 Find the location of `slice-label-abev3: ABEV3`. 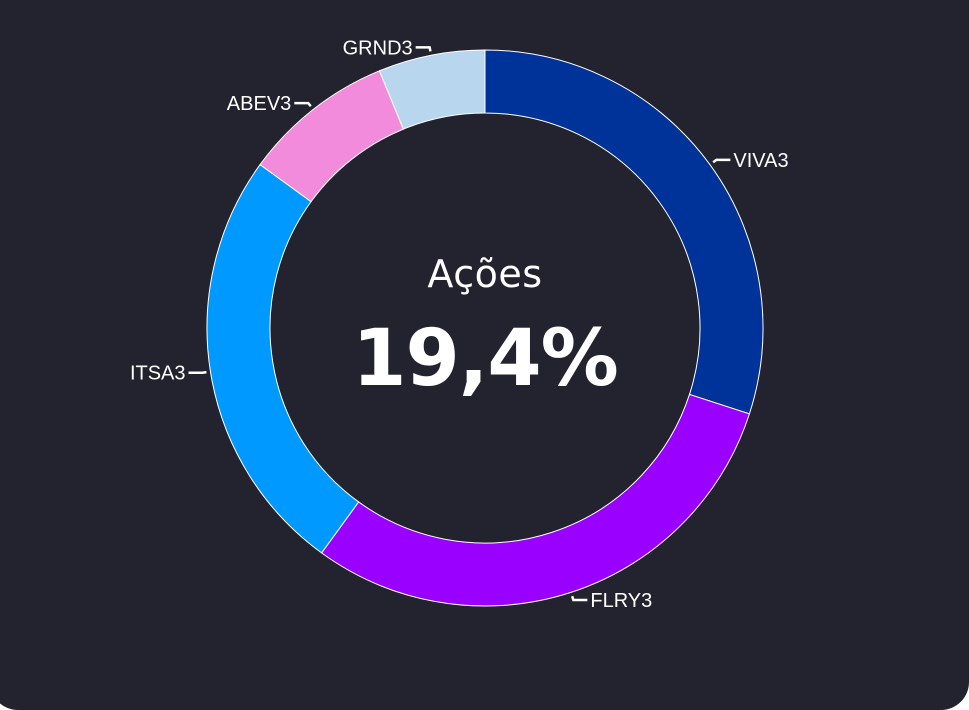

slice-label-abev3: ABEV3 is located at coordinates (259, 104).